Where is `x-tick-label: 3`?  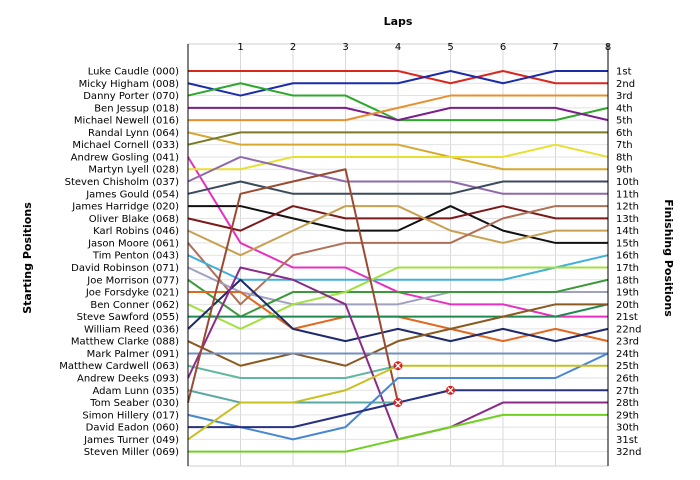 x-tick-label: 3 is located at coordinates (345, 47).